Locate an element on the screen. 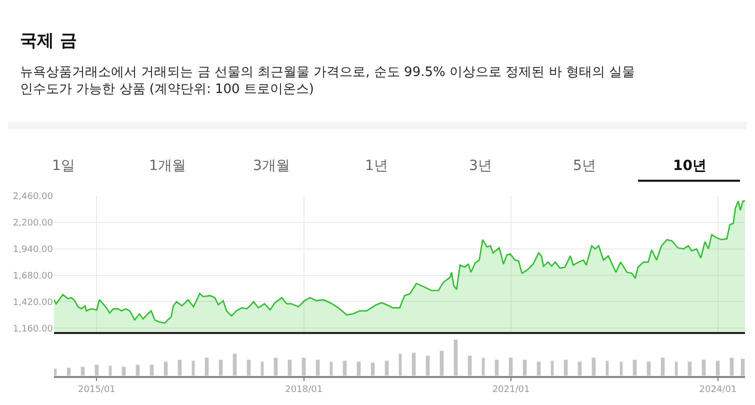  text: 10년 is located at coordinates (689, 166).